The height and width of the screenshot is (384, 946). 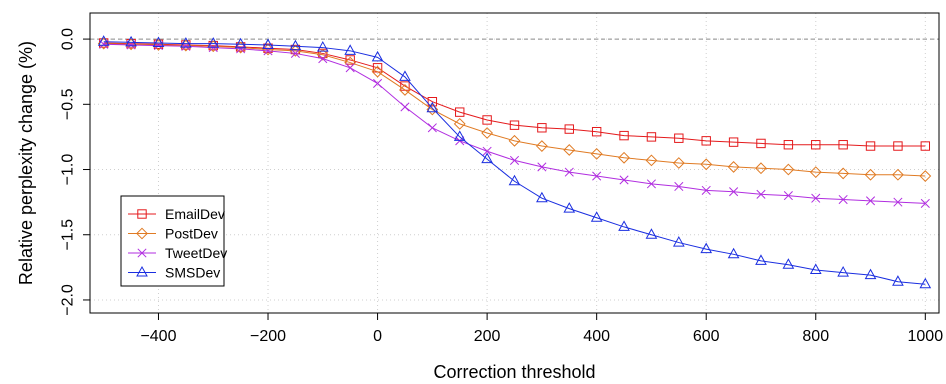 What do you see at coordinates (68, 300) in the screenshot?
I see `y-tick-label: −2.0` at bounding box center [68, 300].